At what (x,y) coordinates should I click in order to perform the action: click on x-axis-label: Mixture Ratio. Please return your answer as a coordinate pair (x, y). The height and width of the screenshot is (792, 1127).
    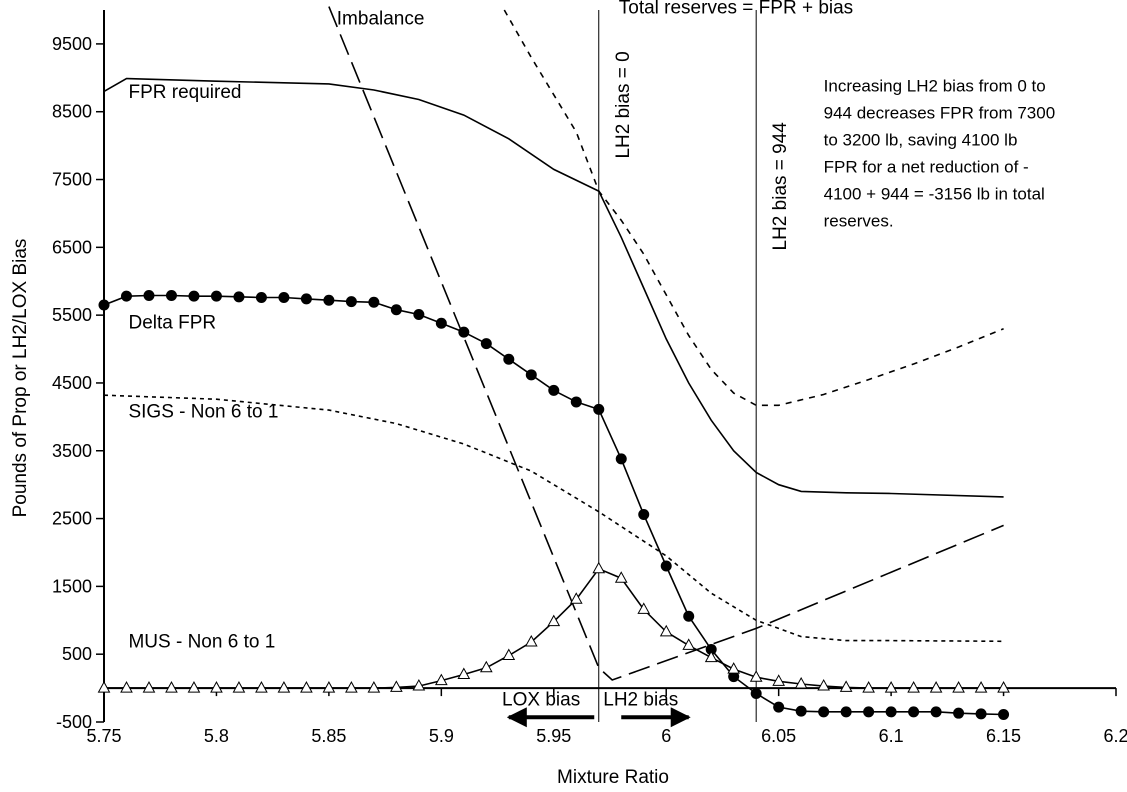
    Looking at the image, I should click on (613, 777).